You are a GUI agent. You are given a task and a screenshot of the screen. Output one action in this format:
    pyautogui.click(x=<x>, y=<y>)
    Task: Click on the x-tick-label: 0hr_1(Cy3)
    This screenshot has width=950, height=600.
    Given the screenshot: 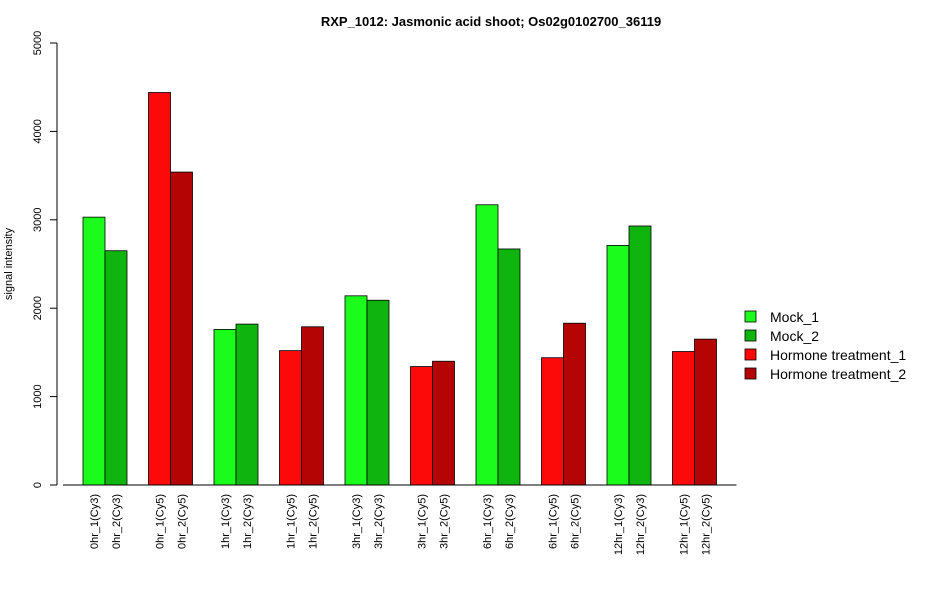 What is the action you would take?
    pyautogui.click(x=95, y=521)
    